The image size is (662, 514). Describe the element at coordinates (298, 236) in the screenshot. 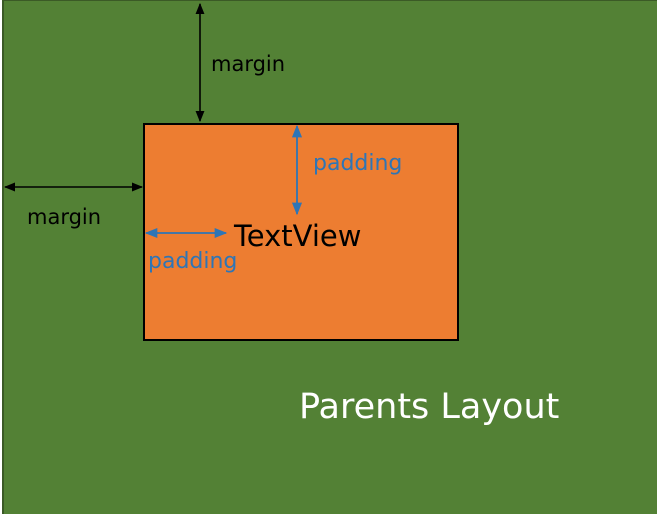

I see `textview-label: TextView` at that location.